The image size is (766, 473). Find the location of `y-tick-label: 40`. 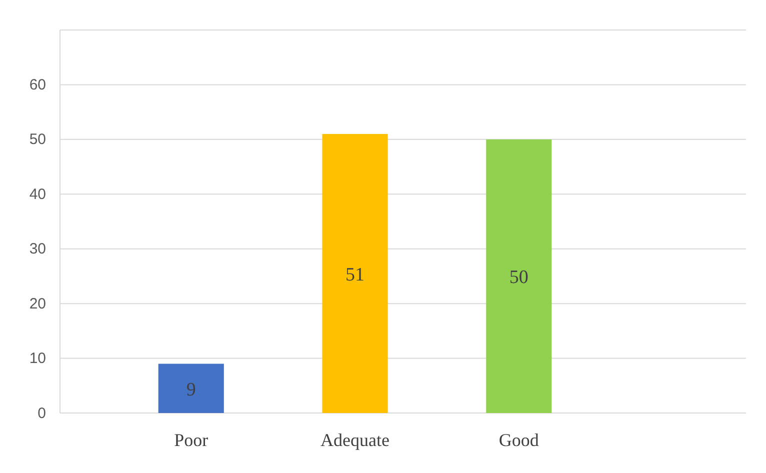

y-tick-label: 40 is located at coordinates (37, 194).